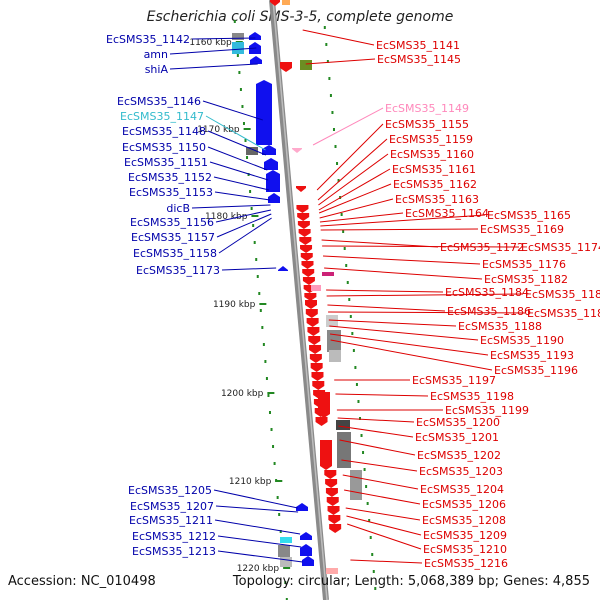 Image resolution: width=600 pixels, height=600 pixels. Describe the element at coordinates (173, 237) in the screenshot. I see `left-gene-label: EcSMS35_1157` at that location.